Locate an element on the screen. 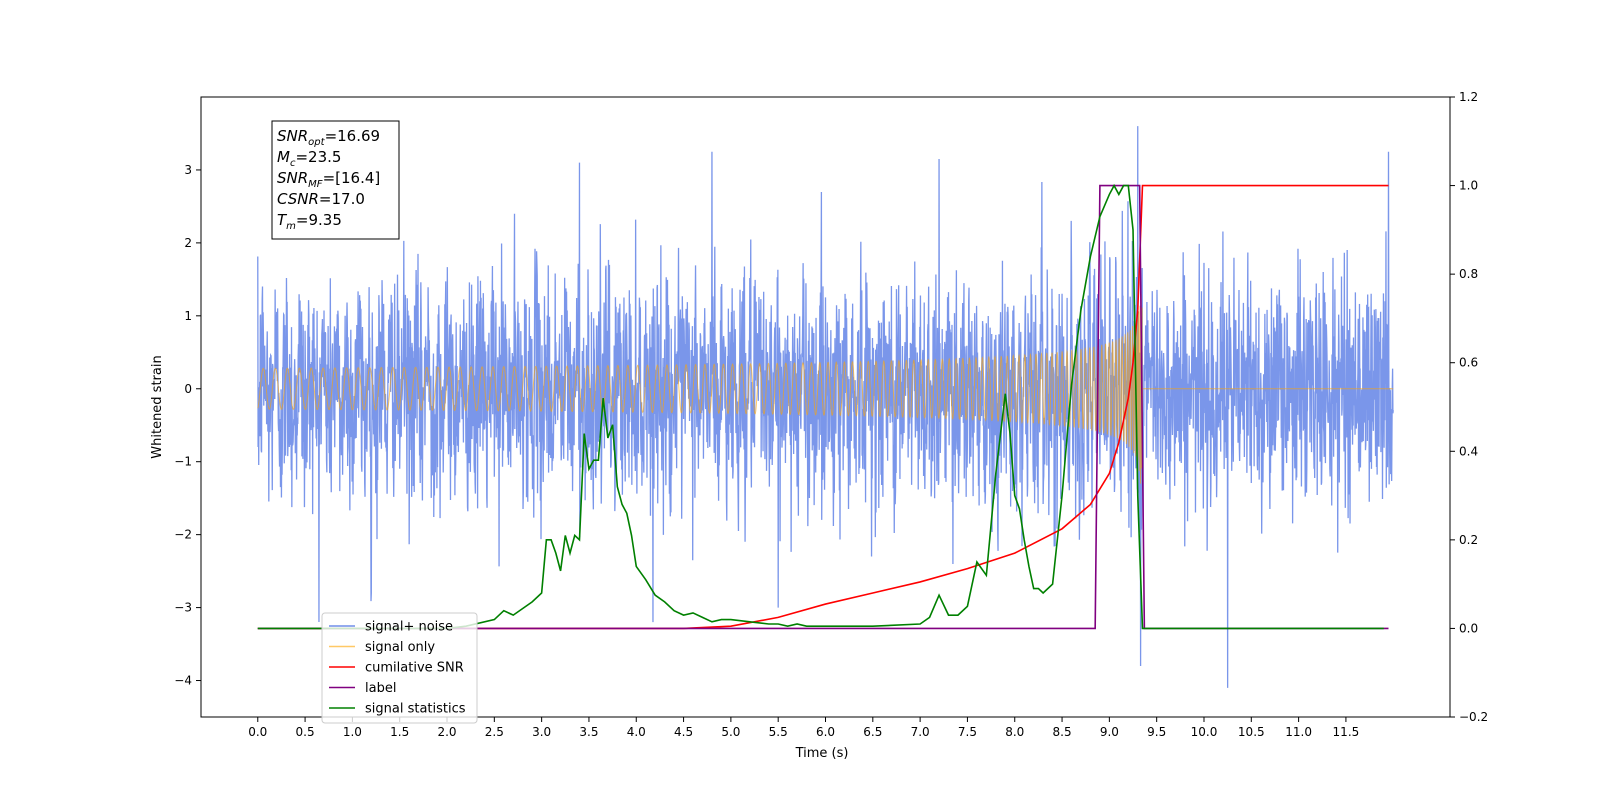 The width and height of the screenshot is (1600, 800). x-tick-label: 10.0 is located at coordinates (1204, 732).